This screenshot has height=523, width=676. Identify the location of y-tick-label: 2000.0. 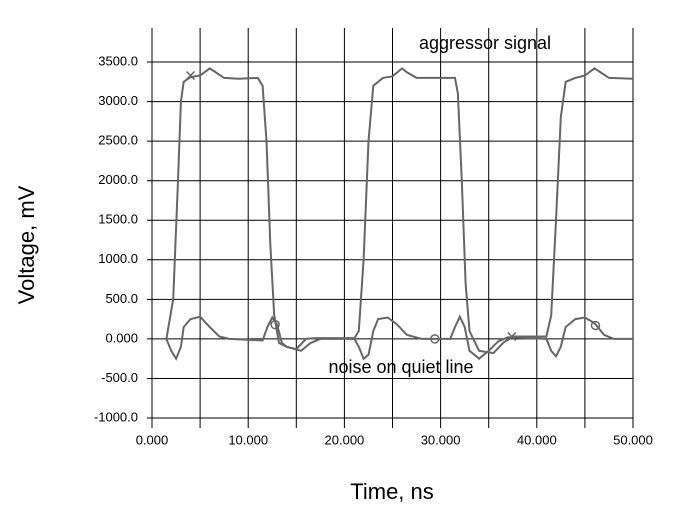
(118, 179).